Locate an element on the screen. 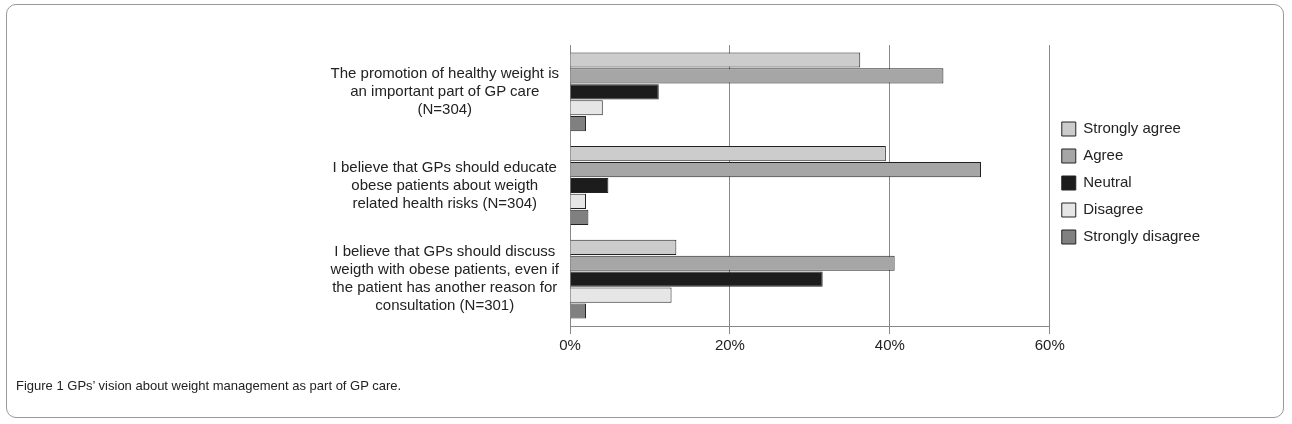 Image resolution: width=1292 pixels, height=424 pixels. legend-label: Neutral is located at coordinates (1107, 182).